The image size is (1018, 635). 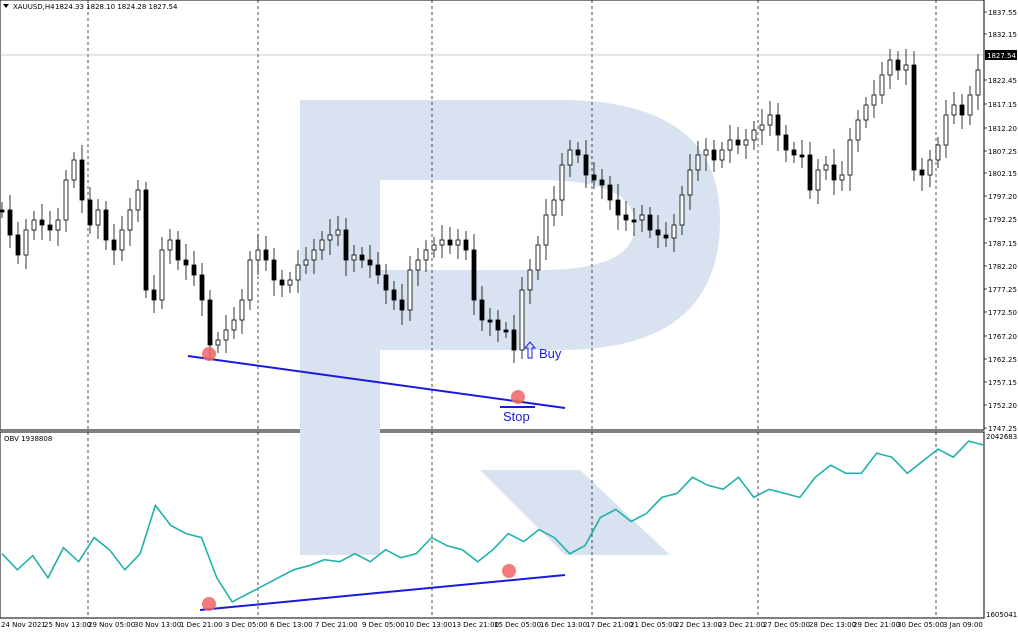 I want to click on time-tick-label: 29 Nov 05:00, so click(x=111, y=625).